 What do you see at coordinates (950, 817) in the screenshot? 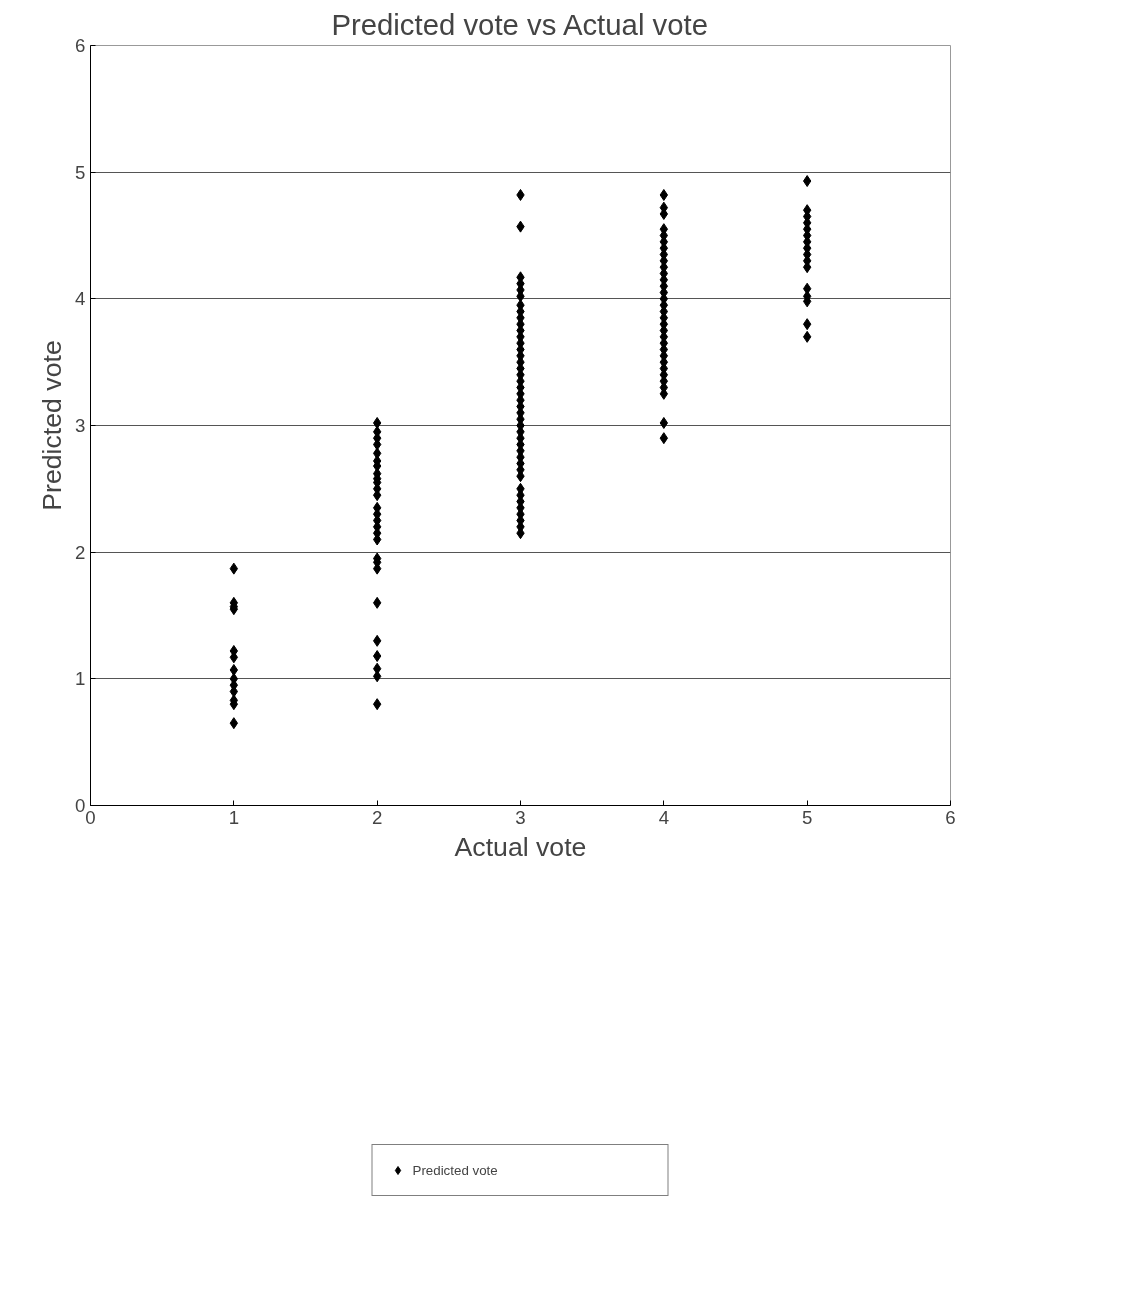
I see `x-tick-label: 6` at bounding box center [950, 817].